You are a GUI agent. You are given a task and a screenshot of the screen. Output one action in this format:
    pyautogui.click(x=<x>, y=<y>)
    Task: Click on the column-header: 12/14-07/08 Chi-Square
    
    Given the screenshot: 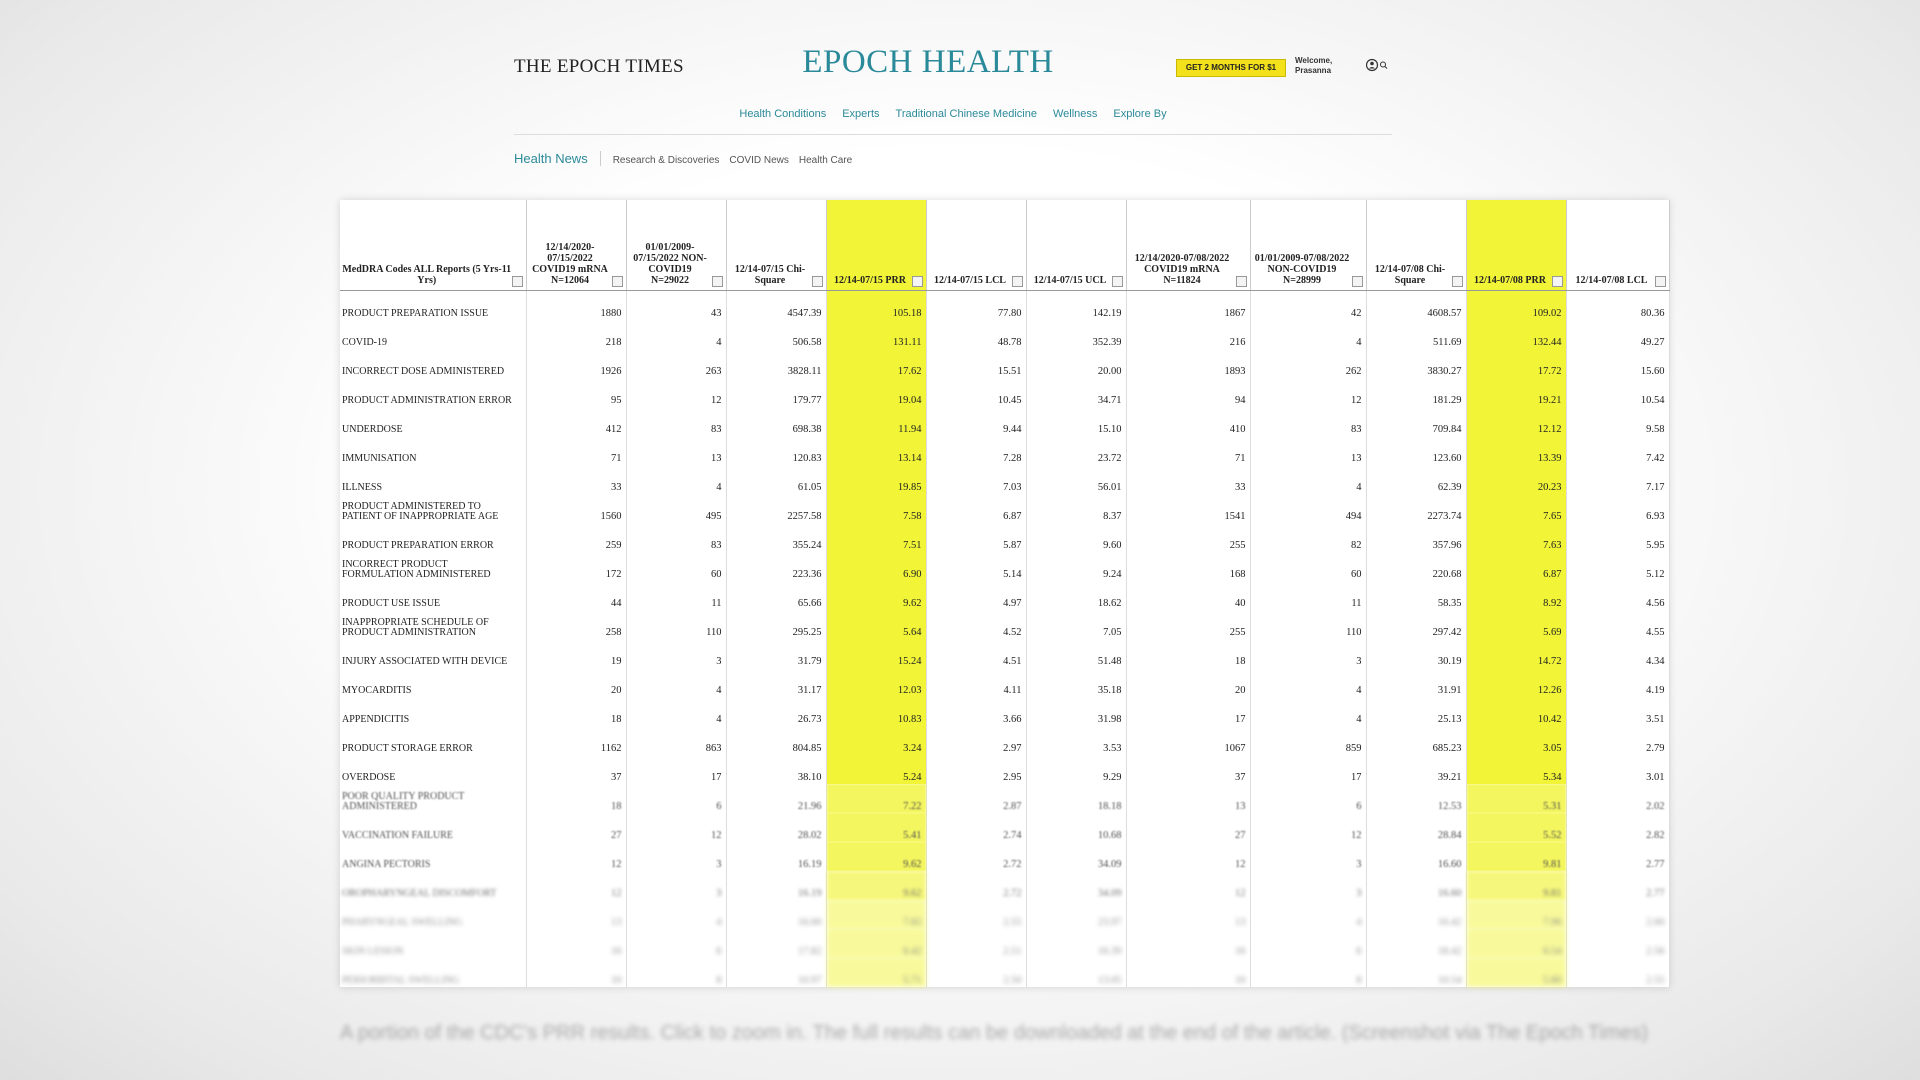 What is the action you would take?
    pyautogui.click(x=1416, y=245)
    